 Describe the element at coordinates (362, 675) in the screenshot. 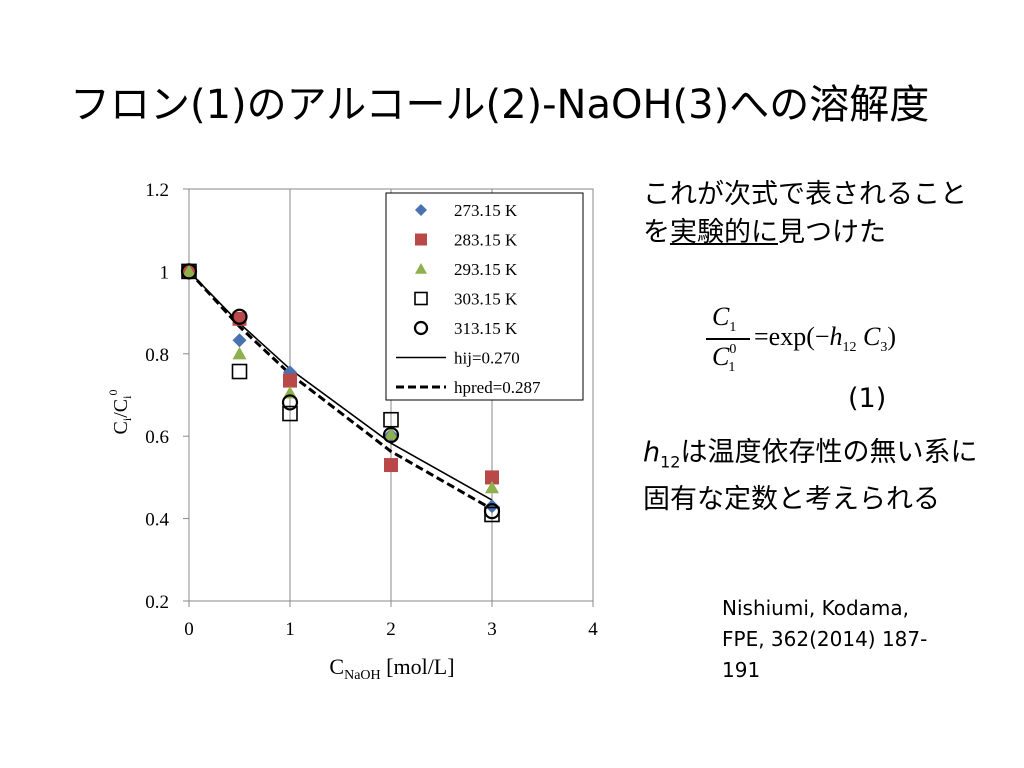

I see `x-axis-label-sub: NaOH` at that location.